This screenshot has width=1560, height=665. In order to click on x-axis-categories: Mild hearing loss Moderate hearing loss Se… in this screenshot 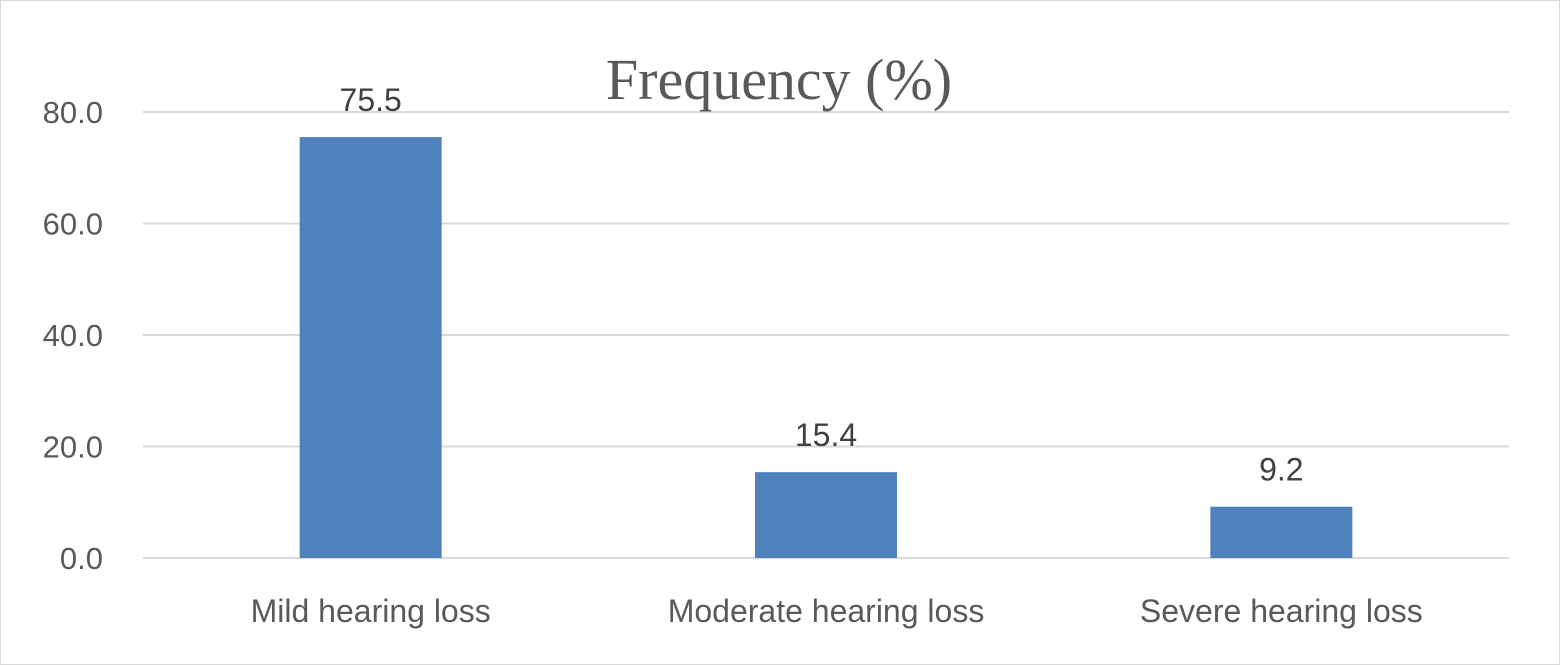, I will do `click(837, 611)`.